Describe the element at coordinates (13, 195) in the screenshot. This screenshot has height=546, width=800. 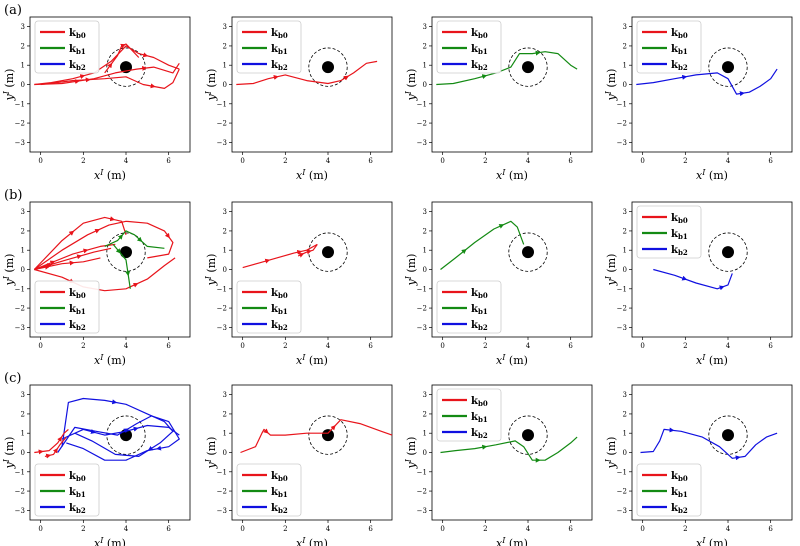
I see `row-label-b: (b)` at that location.